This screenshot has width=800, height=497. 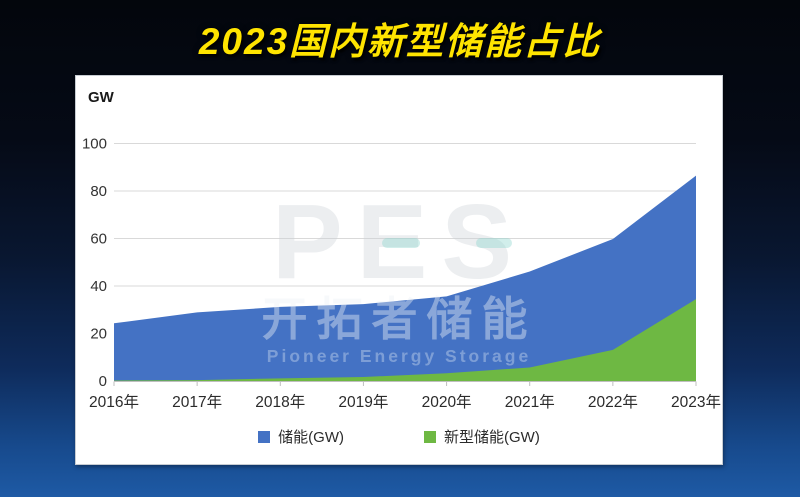 What do you see at coordinates (98, 334) in the screenshot?
I see `y-tick-label-20: 20` at bounding box center [98, 334].